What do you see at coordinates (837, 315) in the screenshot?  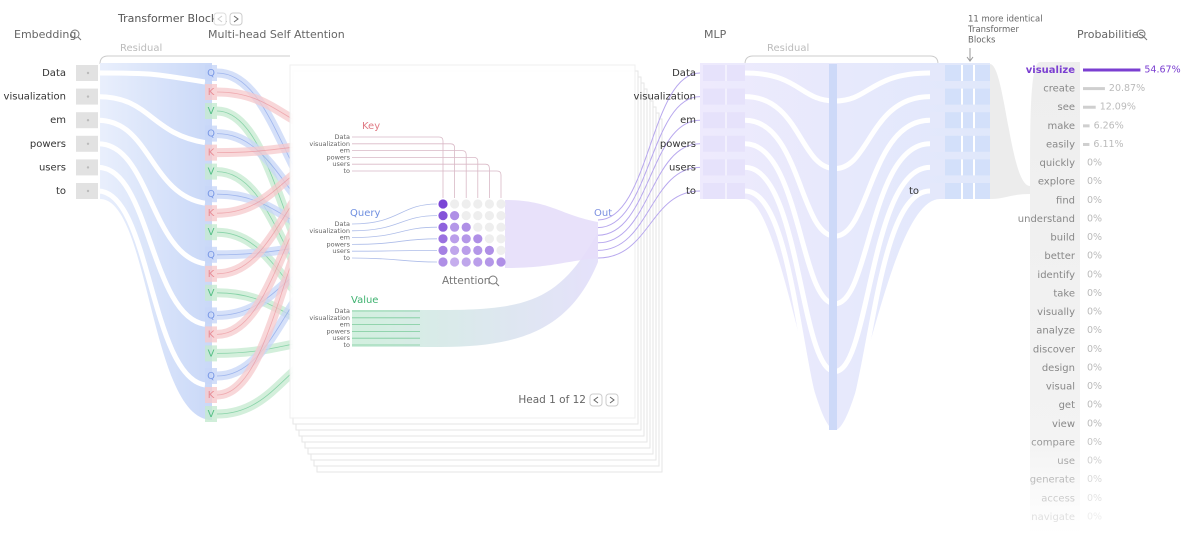 I see `mlp-wave` at bounding box center [837, 315].